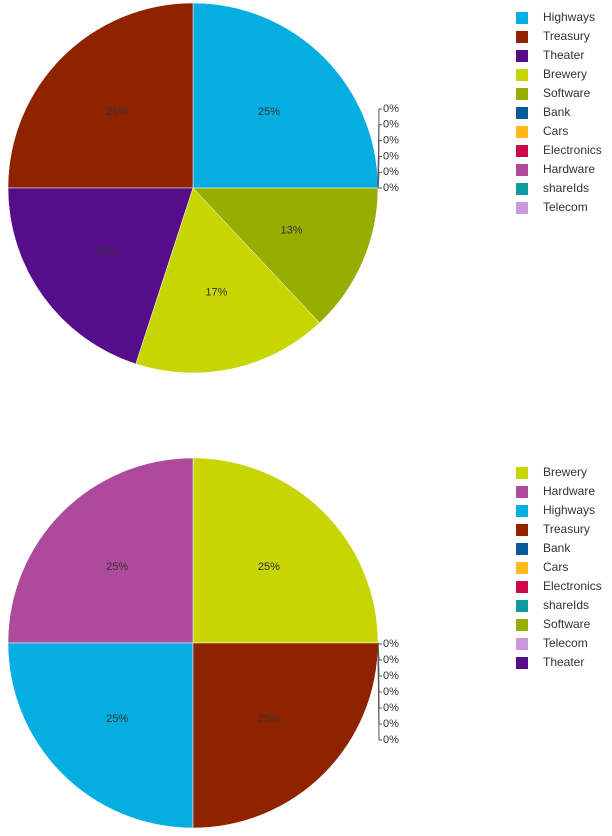 This screenshot has height=836, width=612. What do you see at coordinates (106, 251) in the screenshot?
I see `slice-label: 20%` at bounding box center [106, 251].